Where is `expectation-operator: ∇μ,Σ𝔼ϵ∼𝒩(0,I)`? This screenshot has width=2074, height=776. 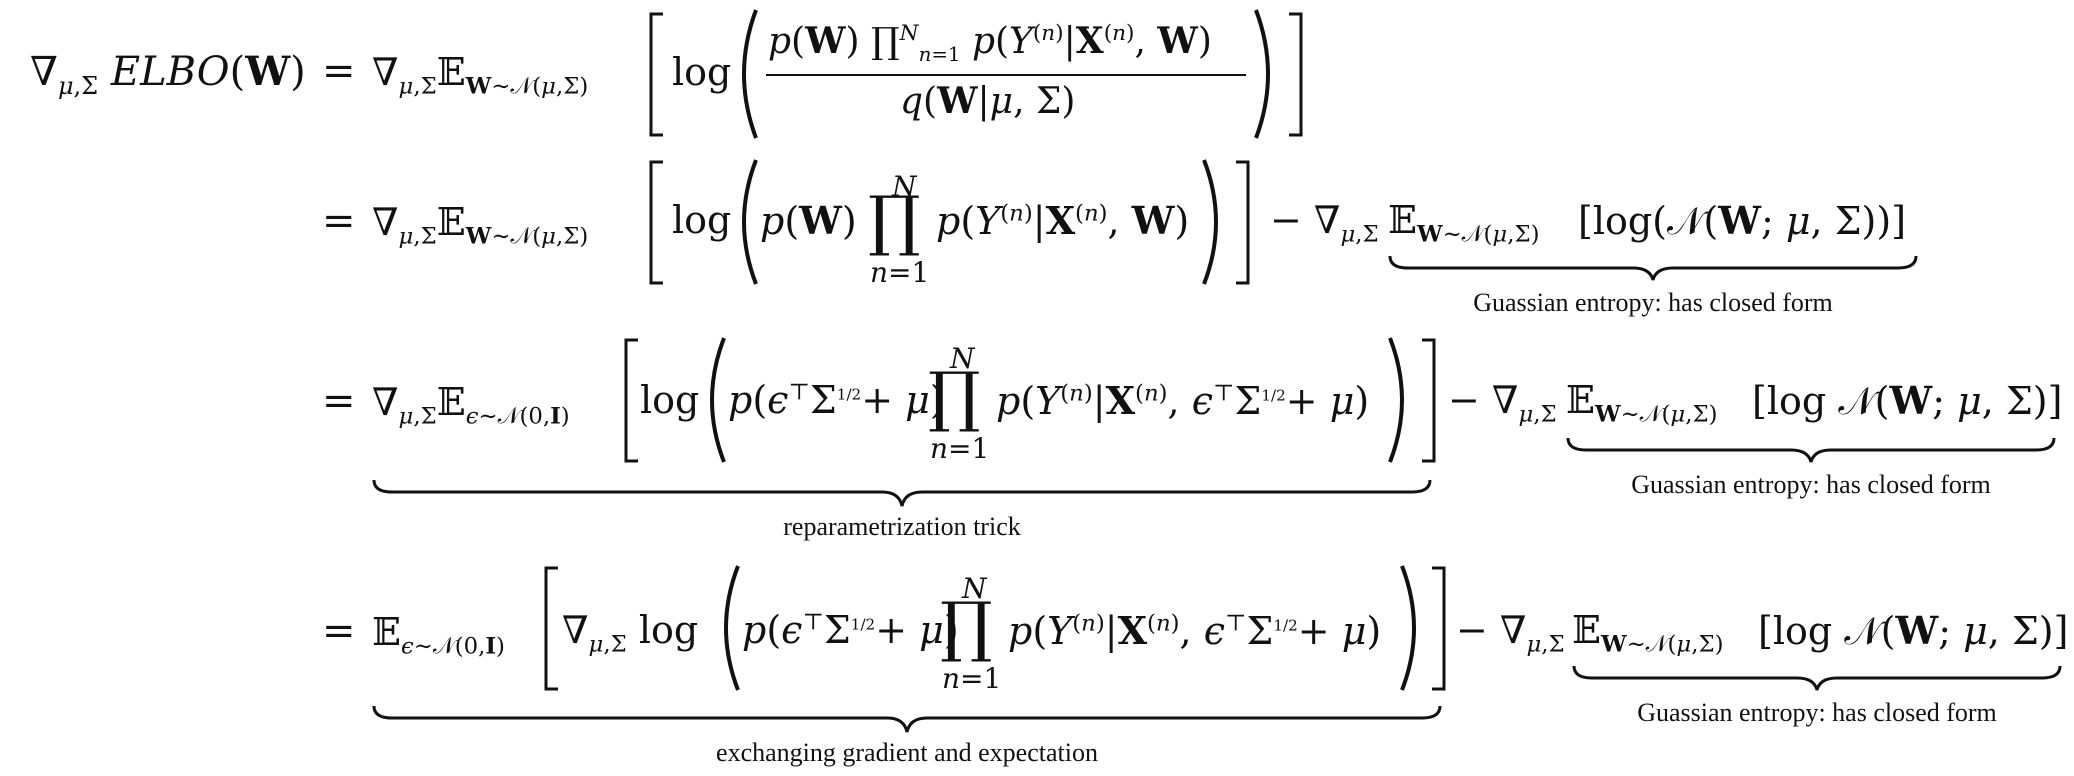 expectation-operator: ∇μ,Σ𝔼ϵ∼𝒩(0,I) is located at coordinates (471, 405).